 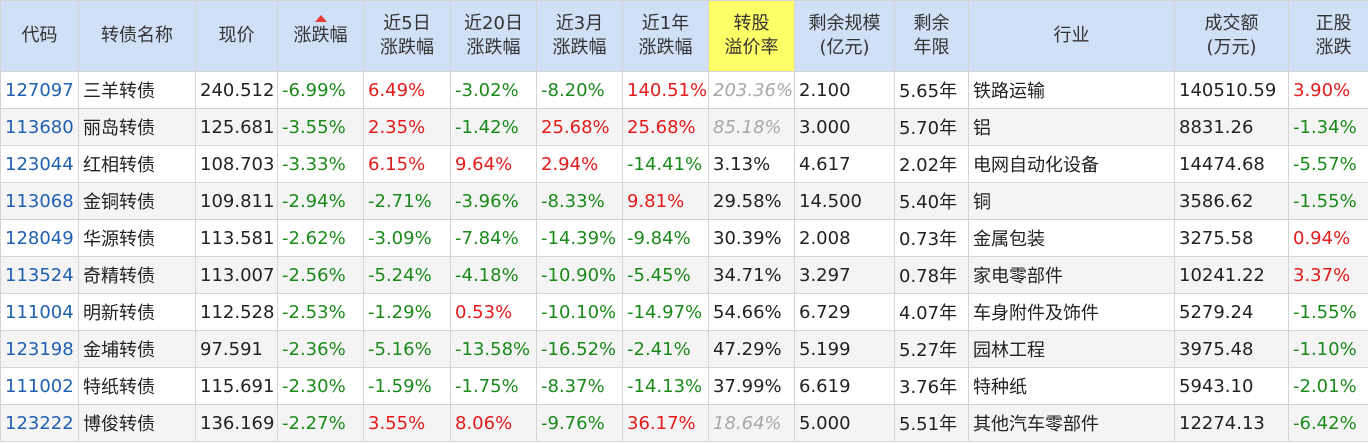 What do you see at coordinates (844, 312) in the screenshot?
I see `cell-scale: 6.729` at bounding box center [844, 312].